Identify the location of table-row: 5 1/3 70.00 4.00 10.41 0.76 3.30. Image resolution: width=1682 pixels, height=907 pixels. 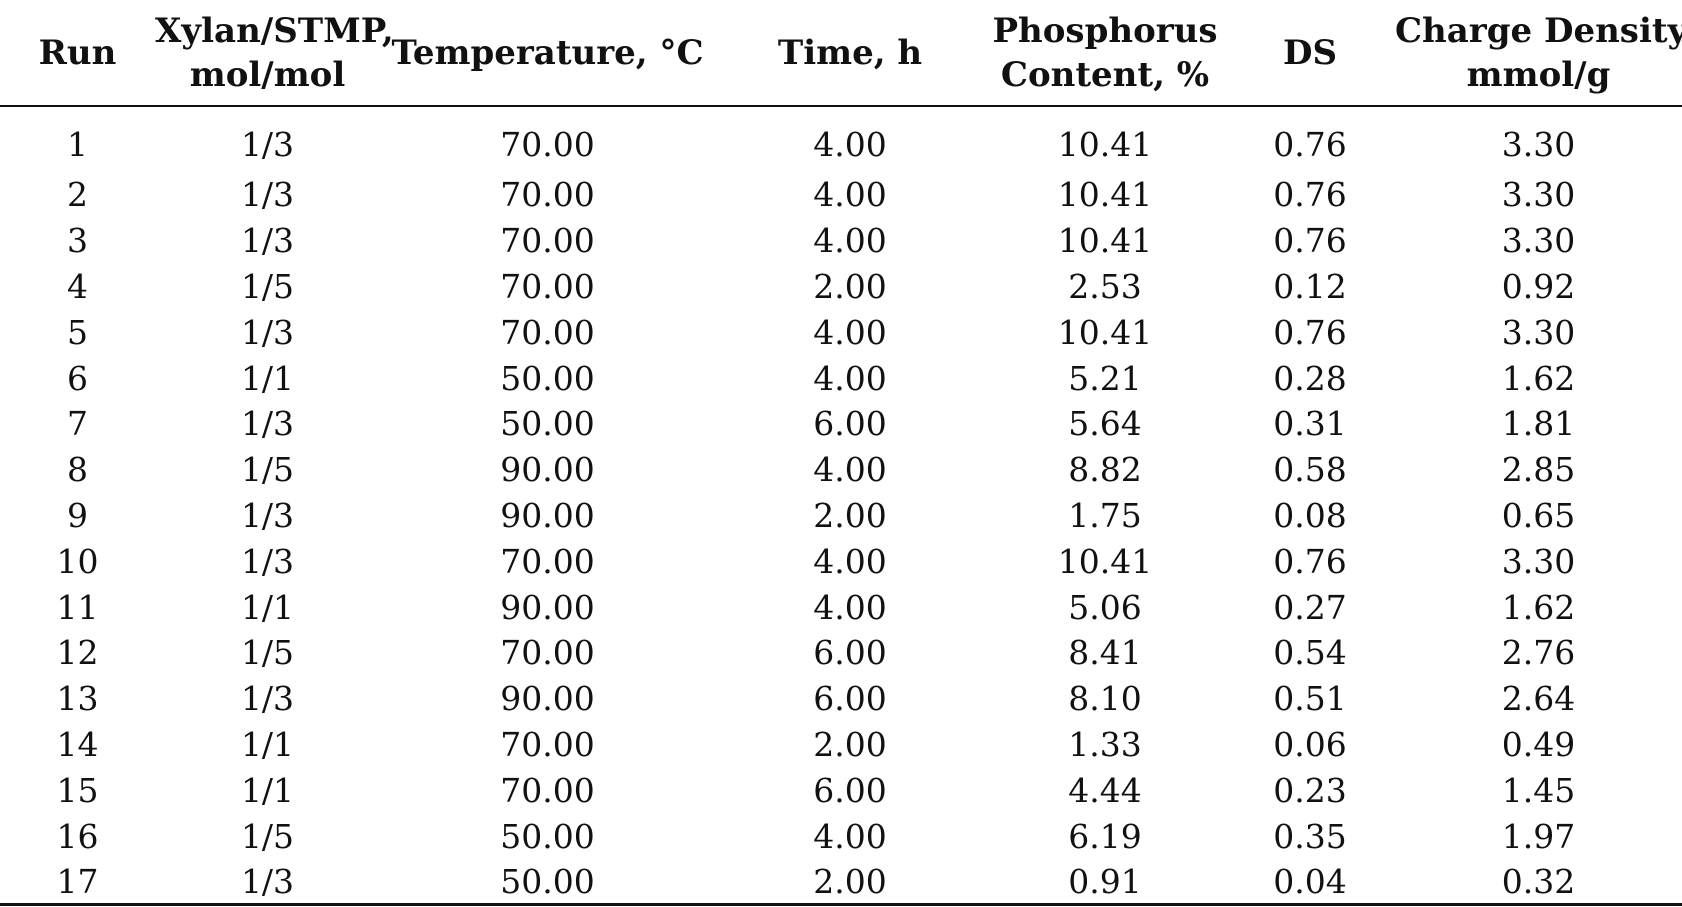
(841, 332).